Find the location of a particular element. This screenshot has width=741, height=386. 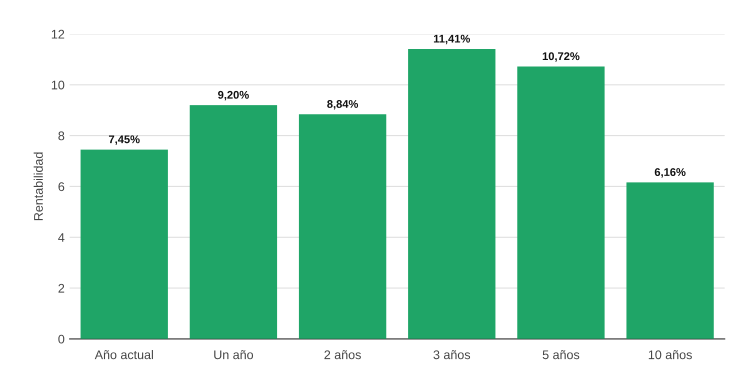

data-label: 11,41% is located at coordinates (452, 39).